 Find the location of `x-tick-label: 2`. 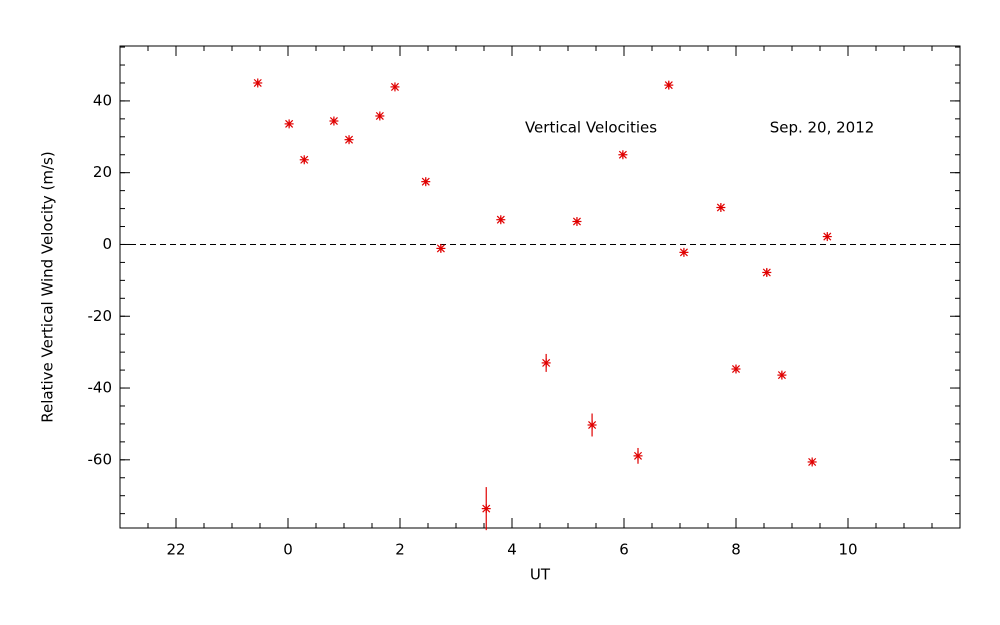

x-tick-label: 2 is located at coordinates (400, 550).